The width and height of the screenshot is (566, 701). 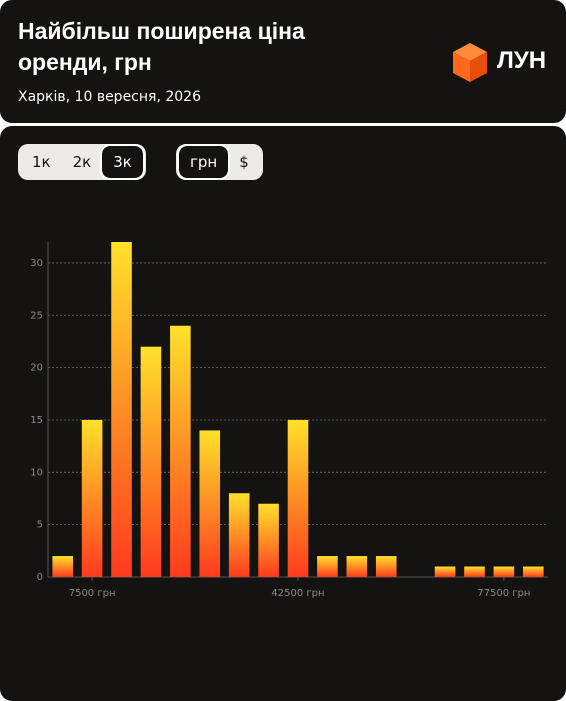 I want to click on chart-title: Найбільш поширена ціна оренди, грн, so click(x=161, y=46).